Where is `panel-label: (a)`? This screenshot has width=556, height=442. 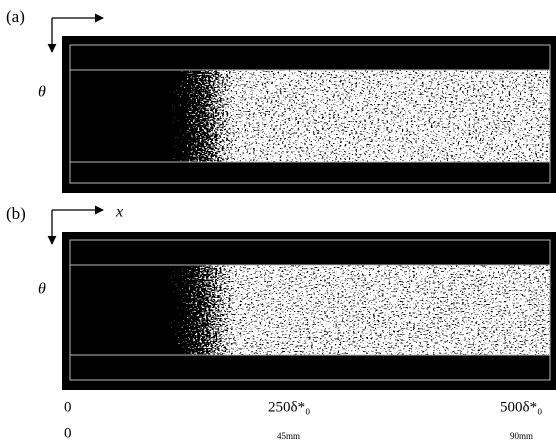 panel-label: (a) is located at coordinates (15, 16).